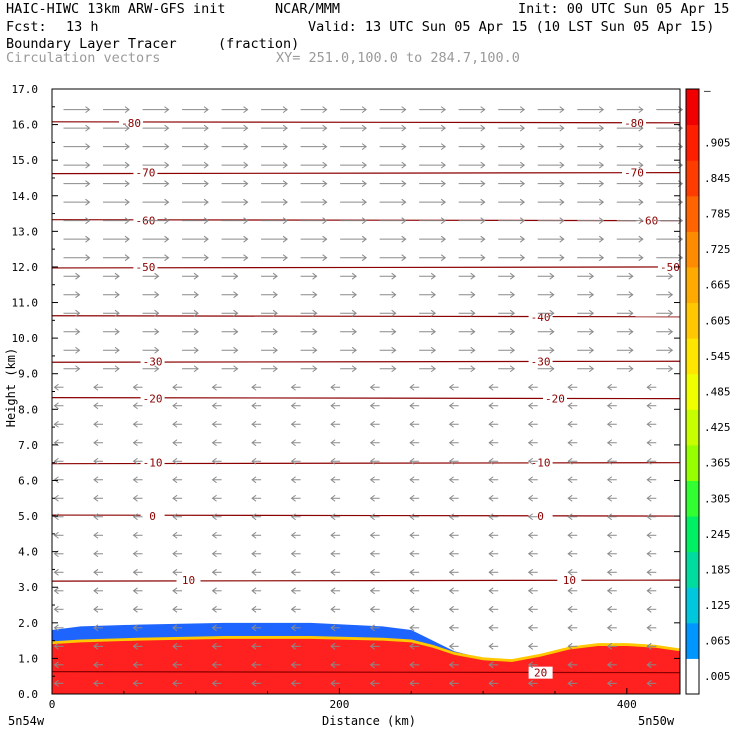 This screenshot has height=740, width=740. What do you see at coordinates (28, 587) in the screenshot?
I see `y-tick-label: 3.0` at bounding box center [28, 587].